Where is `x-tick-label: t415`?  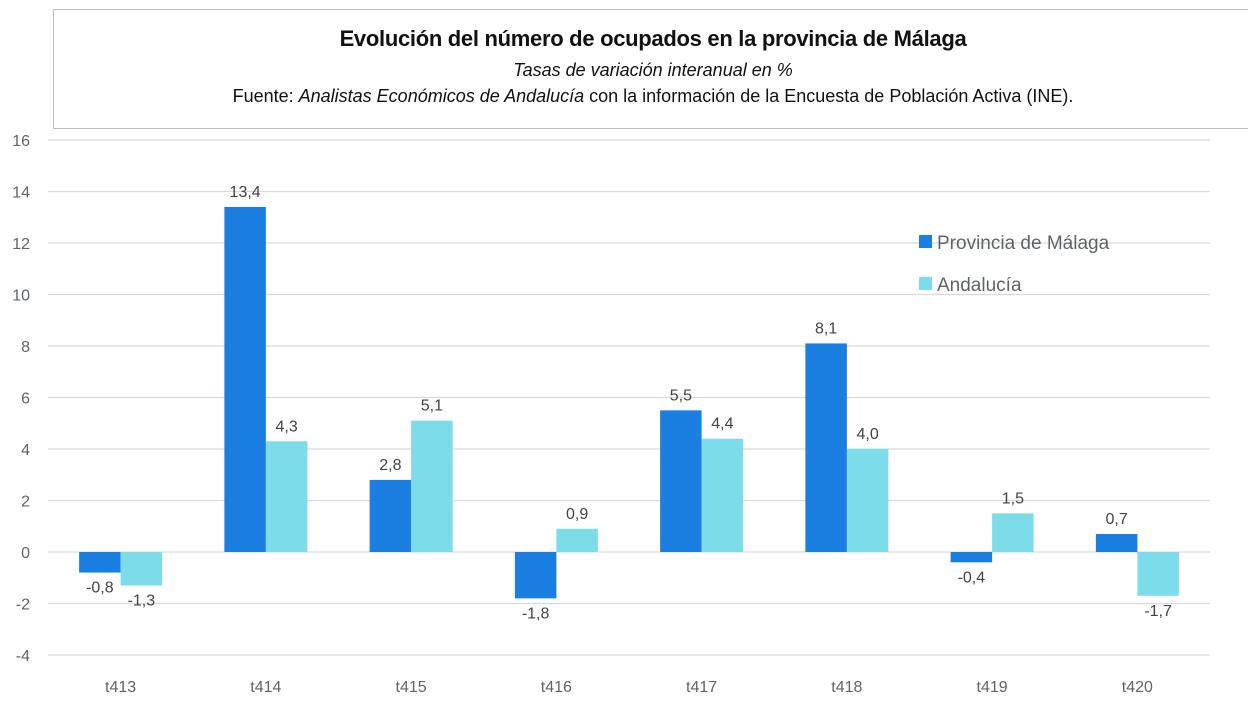
x-tick-label: t415 is located at coordinates (411, 687).